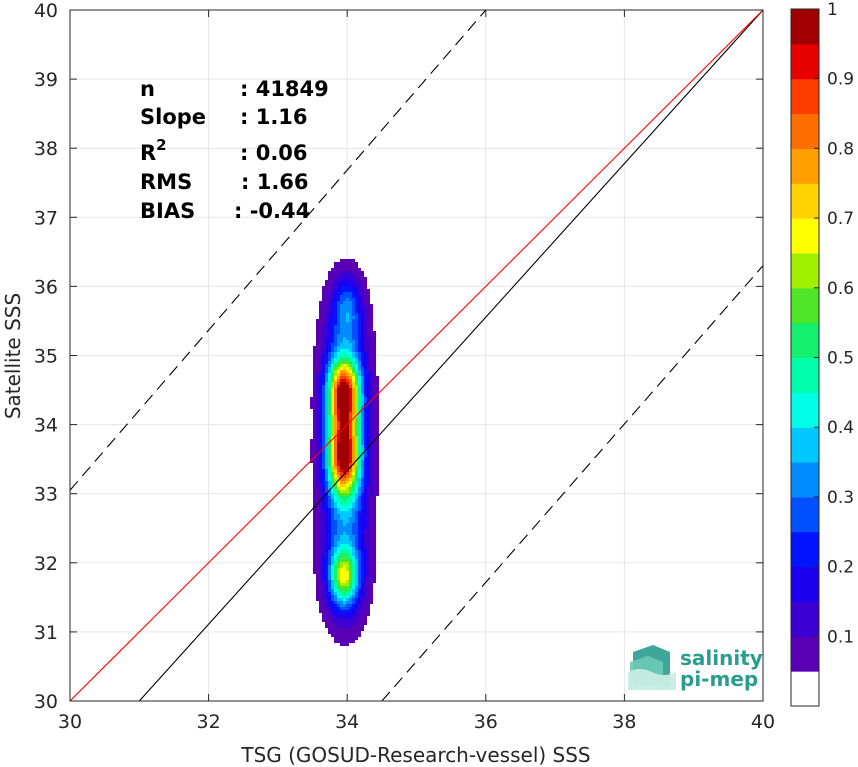 The width and height of the screenshot is (858, 767). What do you see at coordinates (46, 702) in the screenshot?
I see `y-tick-label: 30` at bounding box center [46, 702].